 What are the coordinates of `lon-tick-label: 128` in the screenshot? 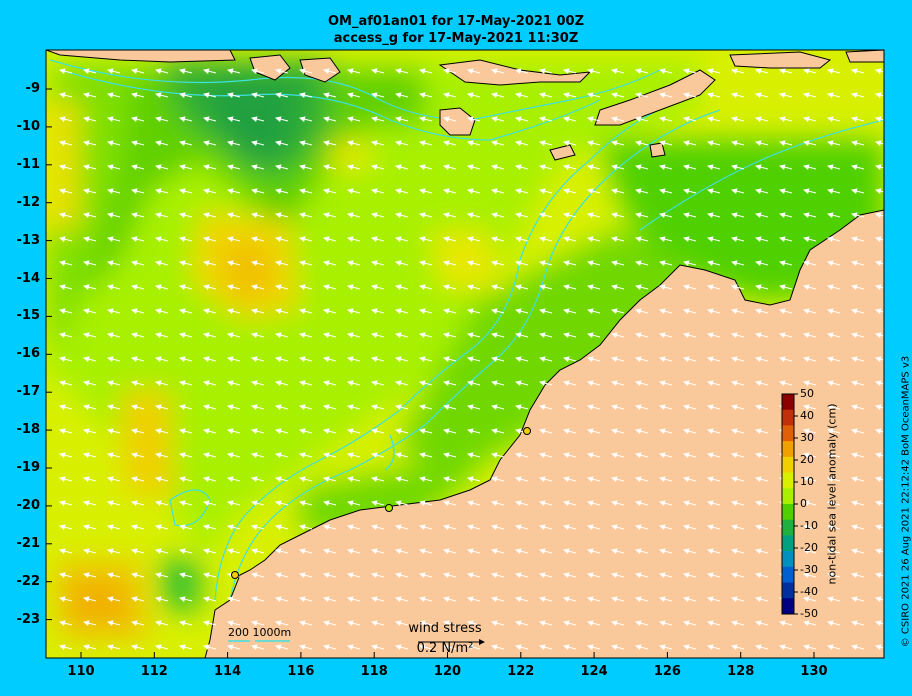 It's located at (741, 671).